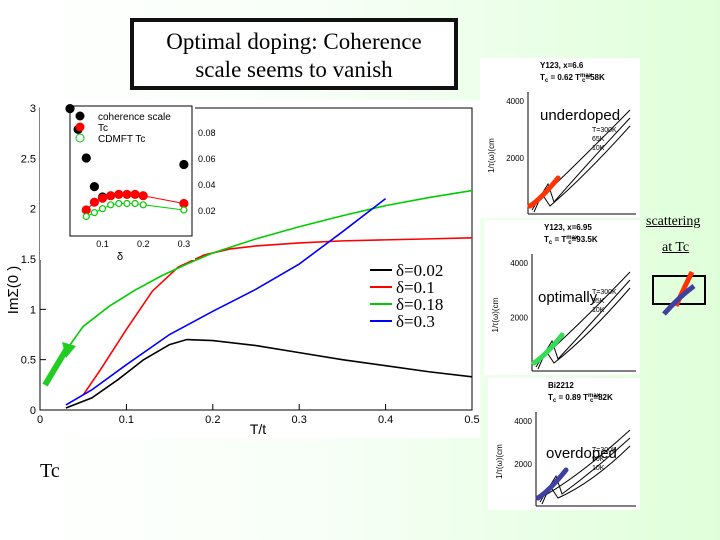  What do you see at coordinates (143, 244) in the screenshot?
I see `inset-x-tick-label: 0.2` at bounding box center [143, 244].